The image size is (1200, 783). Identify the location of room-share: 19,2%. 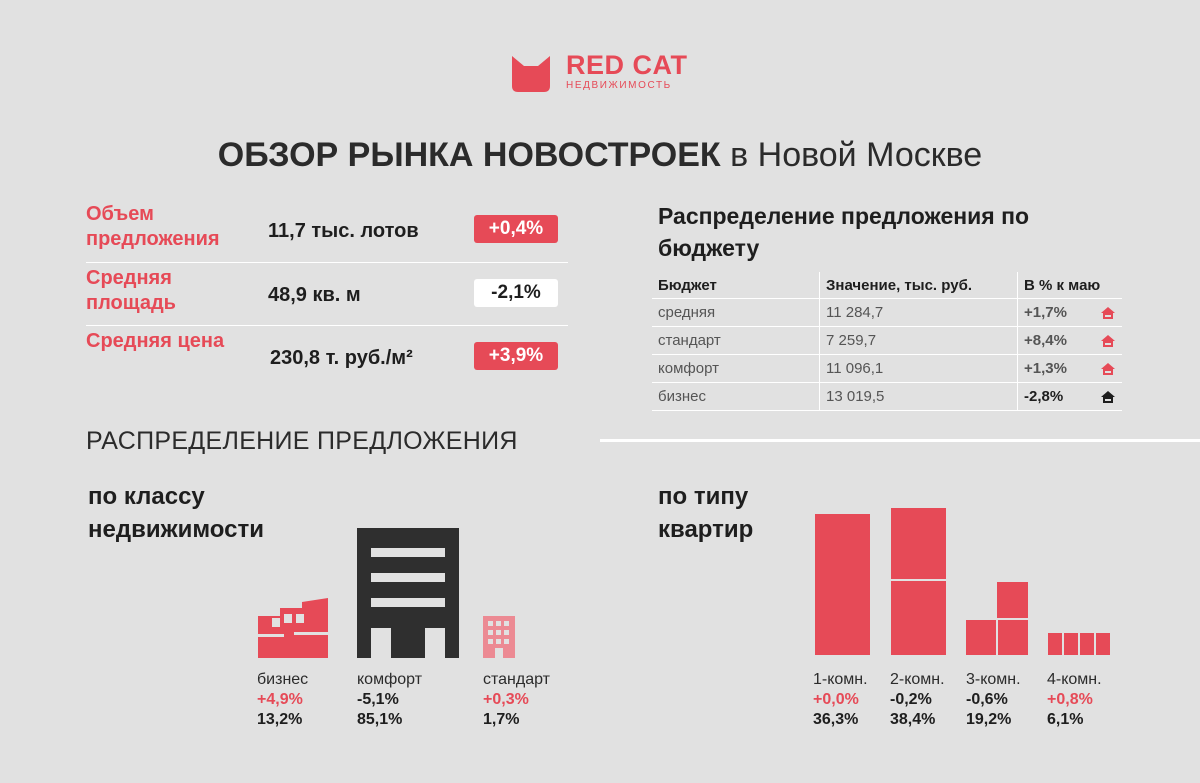
(989, 719).